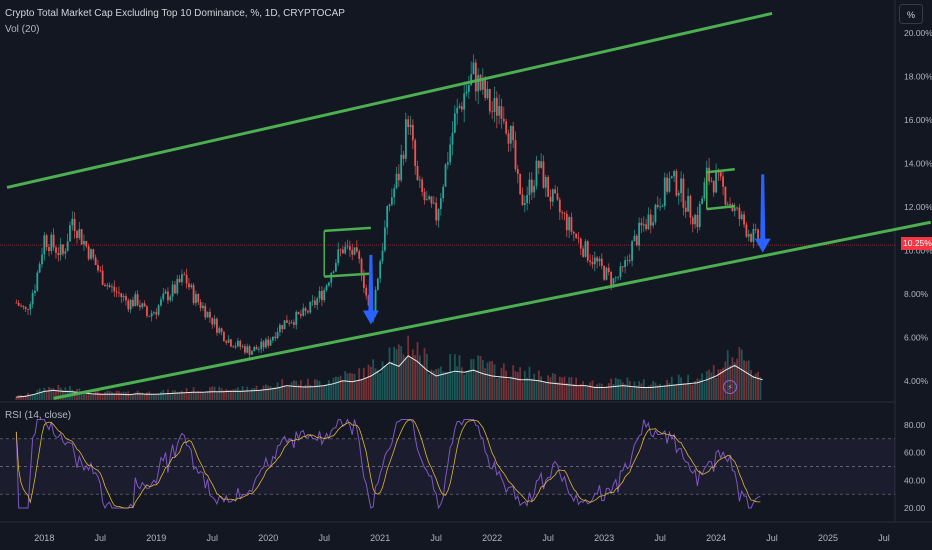 This screenshot has height=550, width=932. Describe the element at coordinates (730, 387) in the screenshot. I see `lightning-icon: ⚡` at that location.